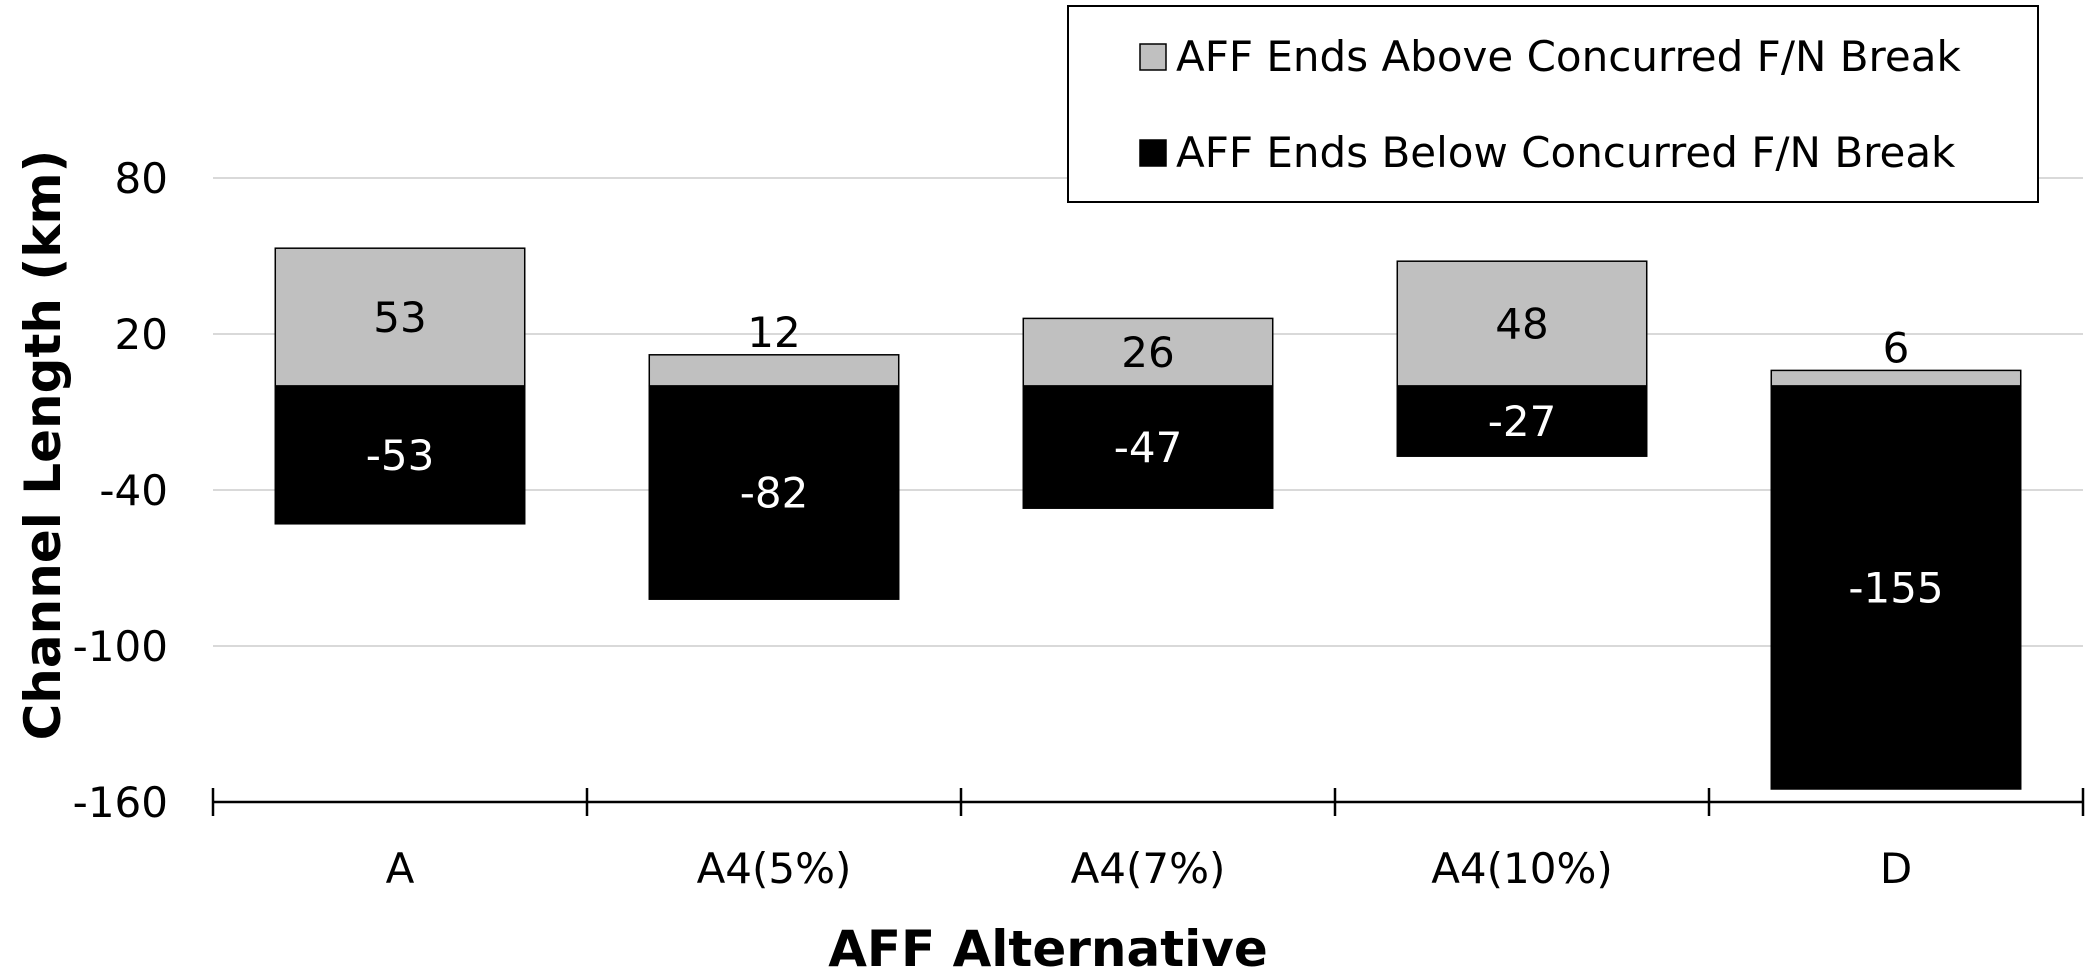  I want to click on y-axis-title: Channel Length (km), so click(43, 445).